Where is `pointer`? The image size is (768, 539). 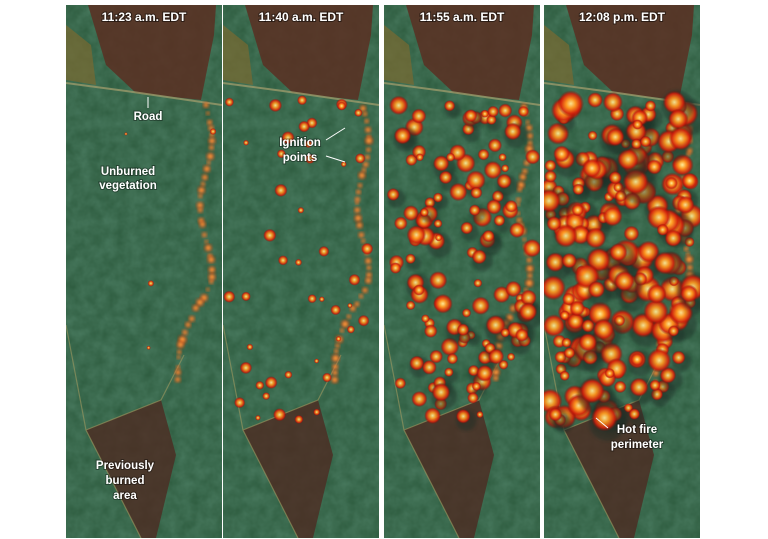
pointer is located at coordinates (335, 159).